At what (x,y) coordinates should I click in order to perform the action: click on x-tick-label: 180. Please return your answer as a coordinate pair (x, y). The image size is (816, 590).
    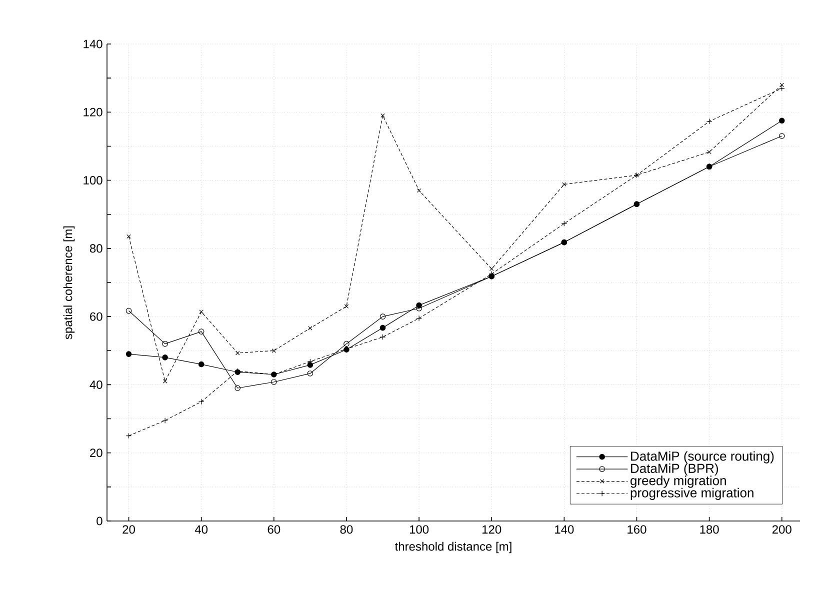
    Looking at the image, I should click on (709, 529).